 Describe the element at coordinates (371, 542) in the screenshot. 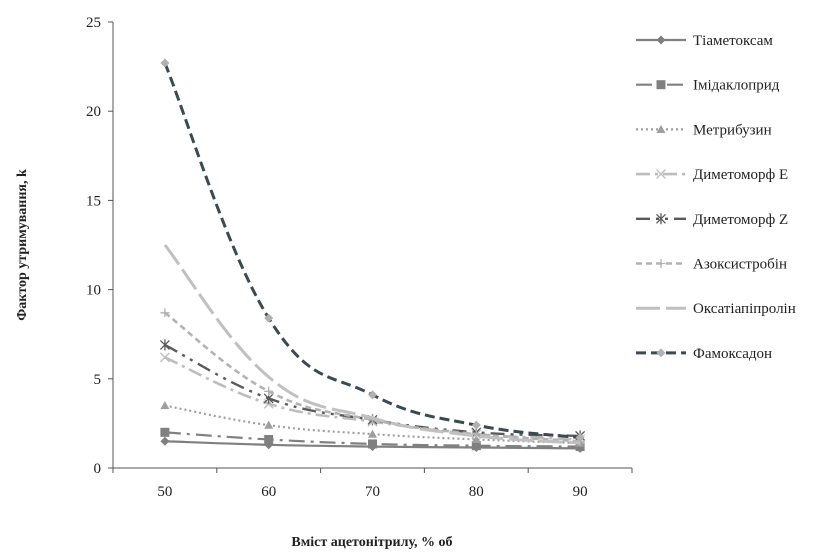

I see `x-axis-title: Вміст ацетонітрилу, % об` at that location.